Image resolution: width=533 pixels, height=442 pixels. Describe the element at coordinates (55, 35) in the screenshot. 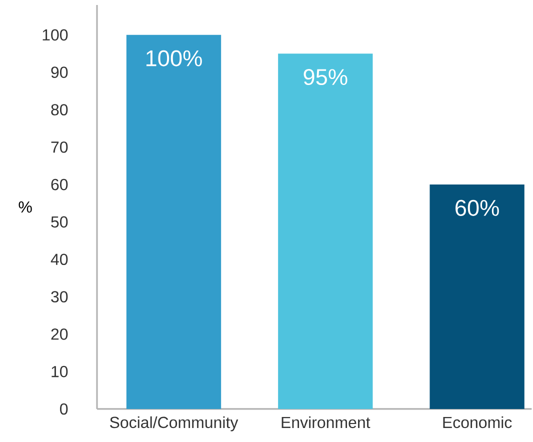

I see `y-tick-label: 100` at that location.